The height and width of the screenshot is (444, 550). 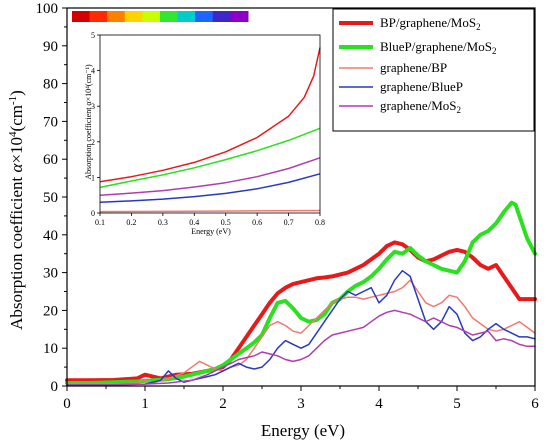 I want to click on y-axis-label-text: Absorption coefficient, so click(x=16, y=250).